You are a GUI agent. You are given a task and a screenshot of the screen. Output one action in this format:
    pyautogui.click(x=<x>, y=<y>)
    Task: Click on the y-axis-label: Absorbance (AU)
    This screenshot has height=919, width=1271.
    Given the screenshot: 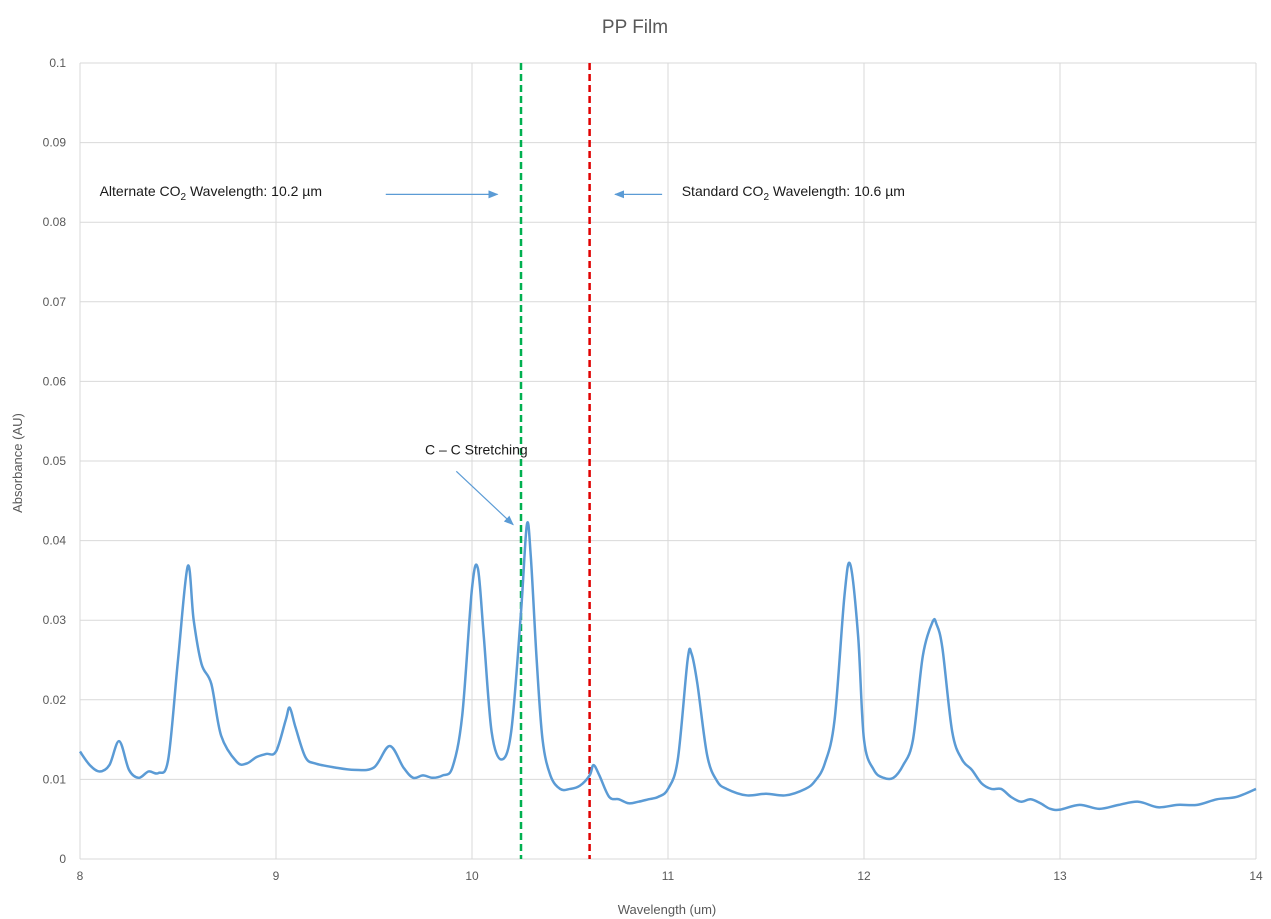 What is the action you would take?
    pyautogui.click(x=17, y=463)
    